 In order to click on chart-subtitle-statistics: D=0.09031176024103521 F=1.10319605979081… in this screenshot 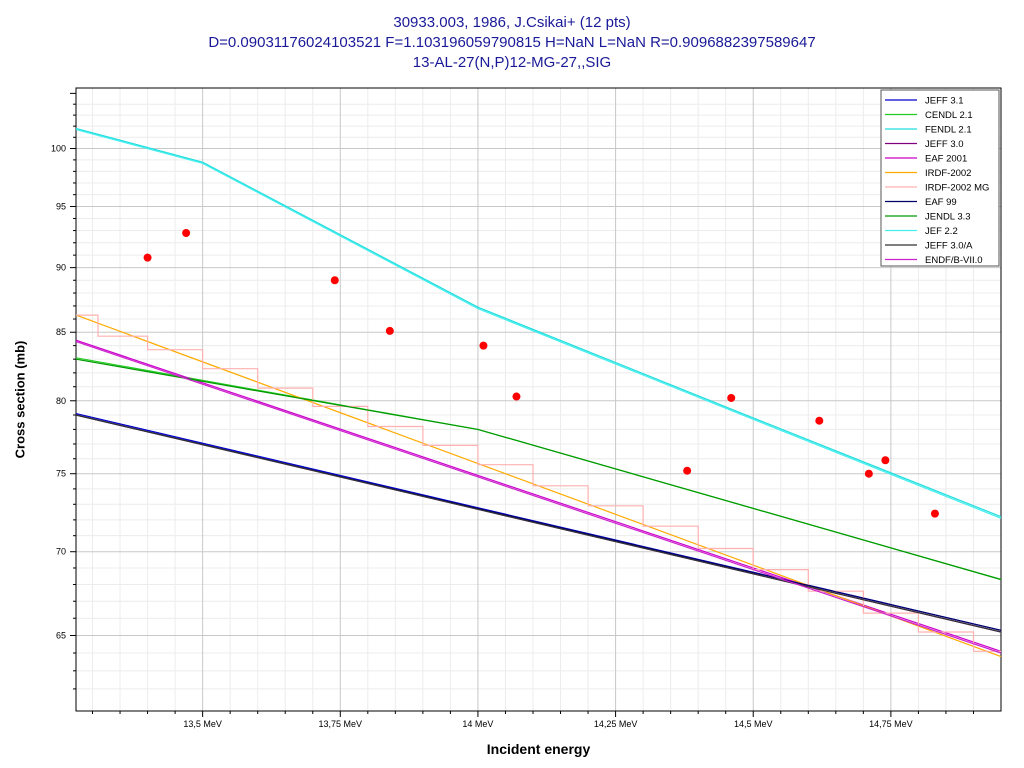, I will do `click(512, 42)`.